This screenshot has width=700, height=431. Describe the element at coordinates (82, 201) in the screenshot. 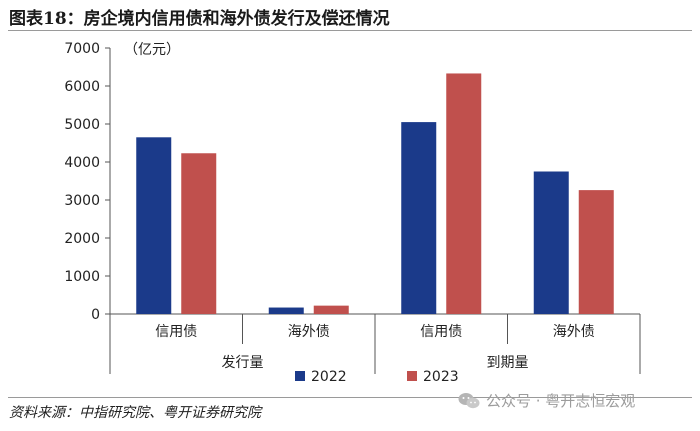

I see `y-tick-label: 3000` at that location.